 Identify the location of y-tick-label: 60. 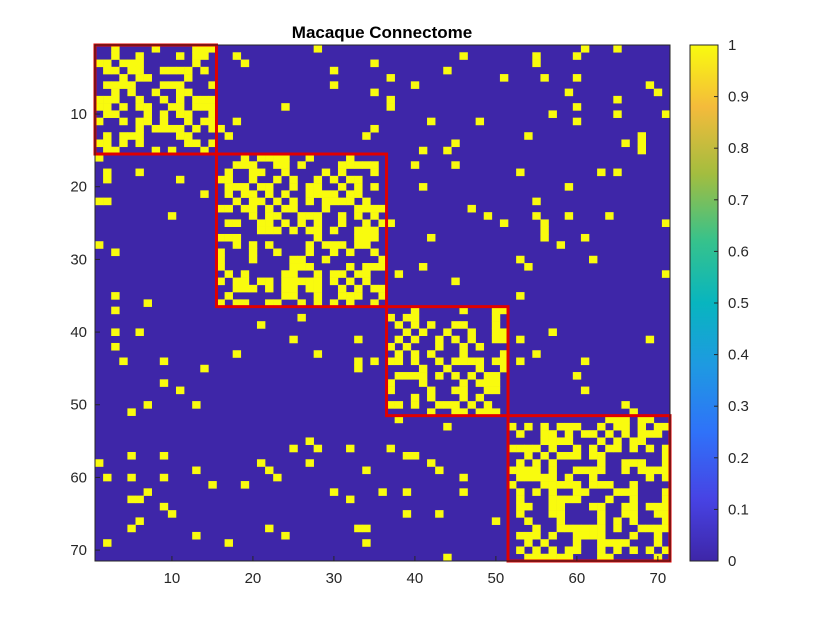
(78, 477).